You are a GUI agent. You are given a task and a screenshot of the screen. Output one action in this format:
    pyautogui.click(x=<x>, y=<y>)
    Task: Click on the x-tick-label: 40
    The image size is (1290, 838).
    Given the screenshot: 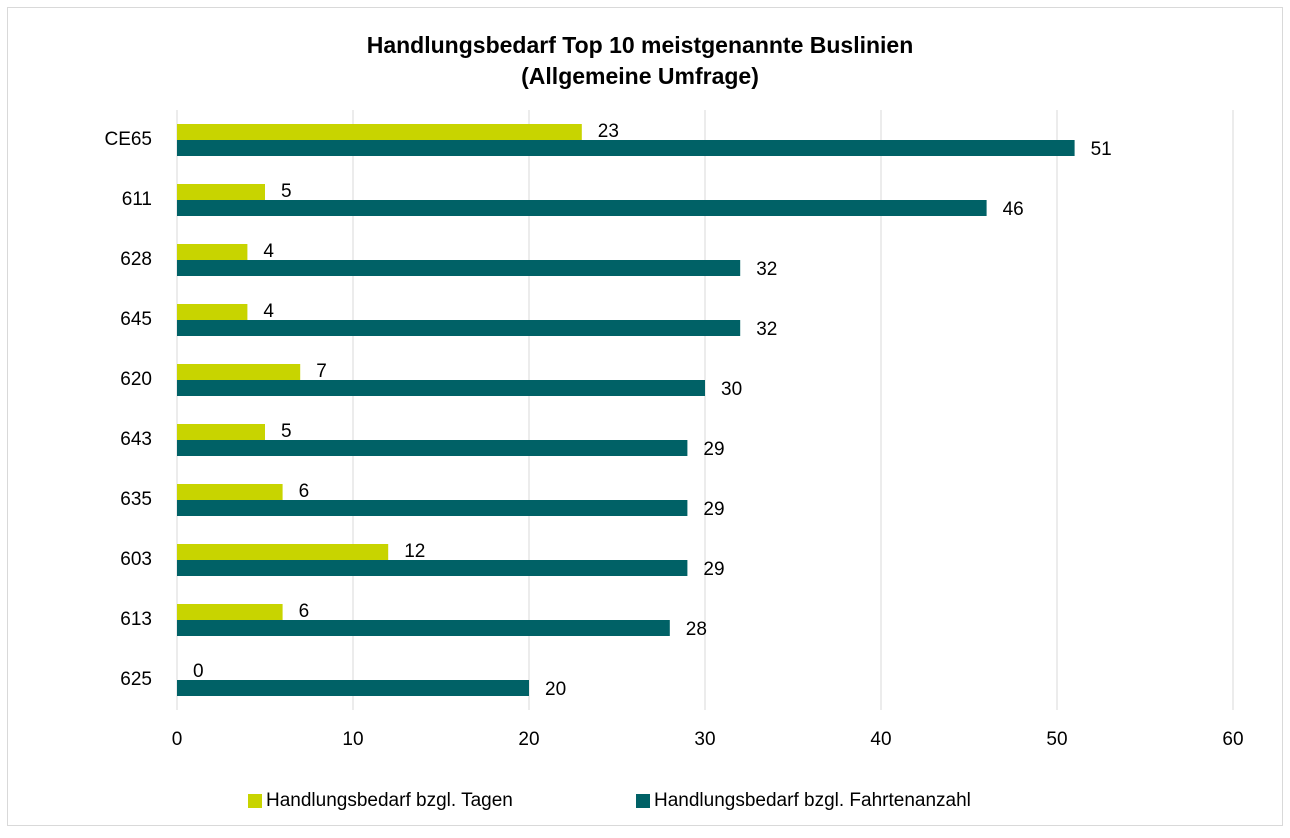 What is the action you would take?
    pyautogui.click(x=880, y=739)
    